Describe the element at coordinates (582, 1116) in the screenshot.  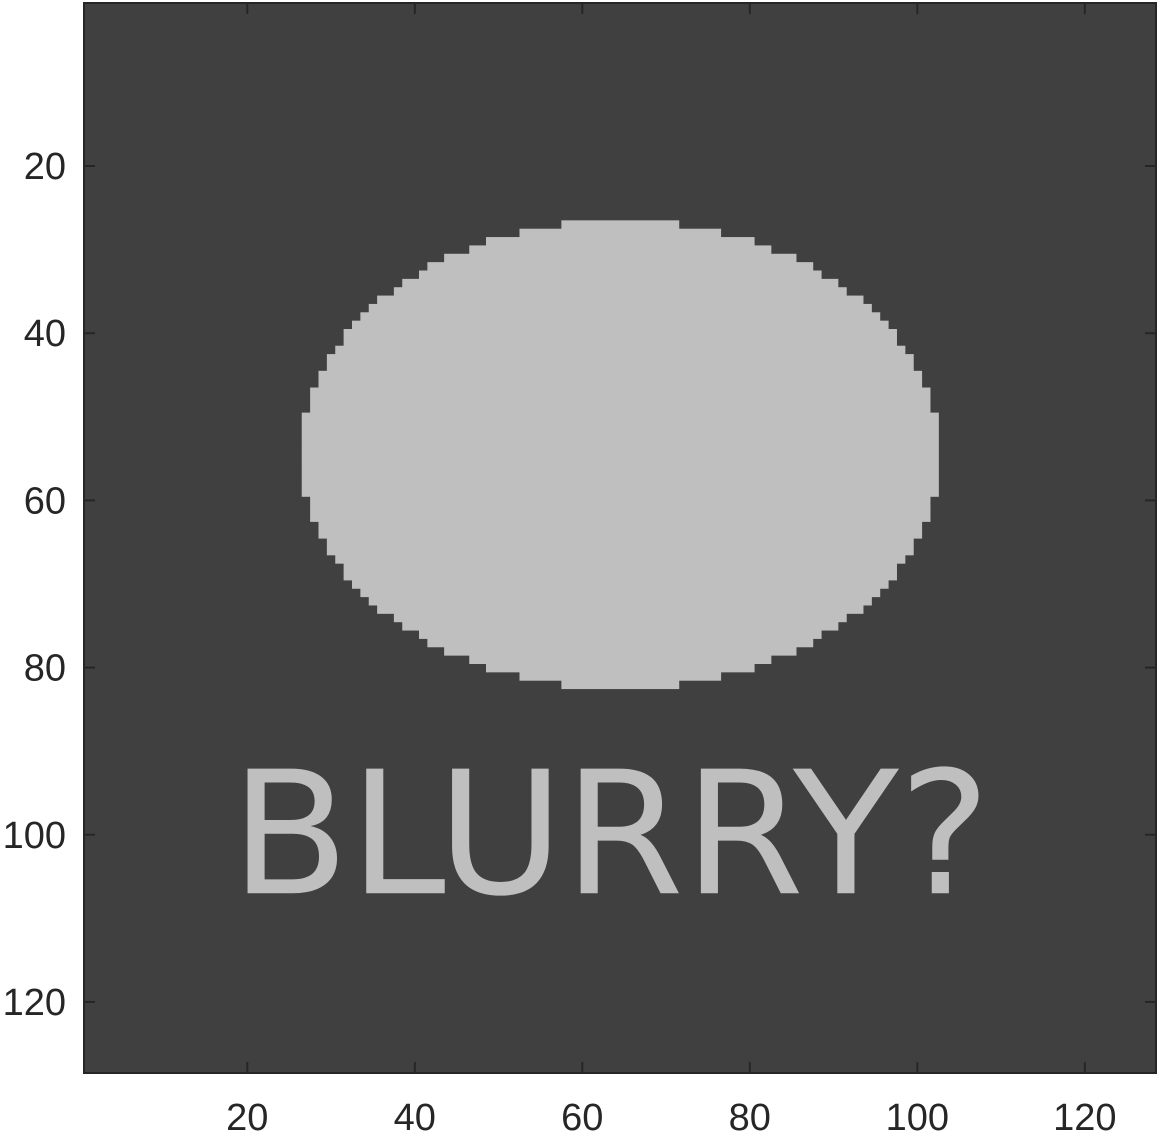
I see `x-tick-label: 60` at that location.